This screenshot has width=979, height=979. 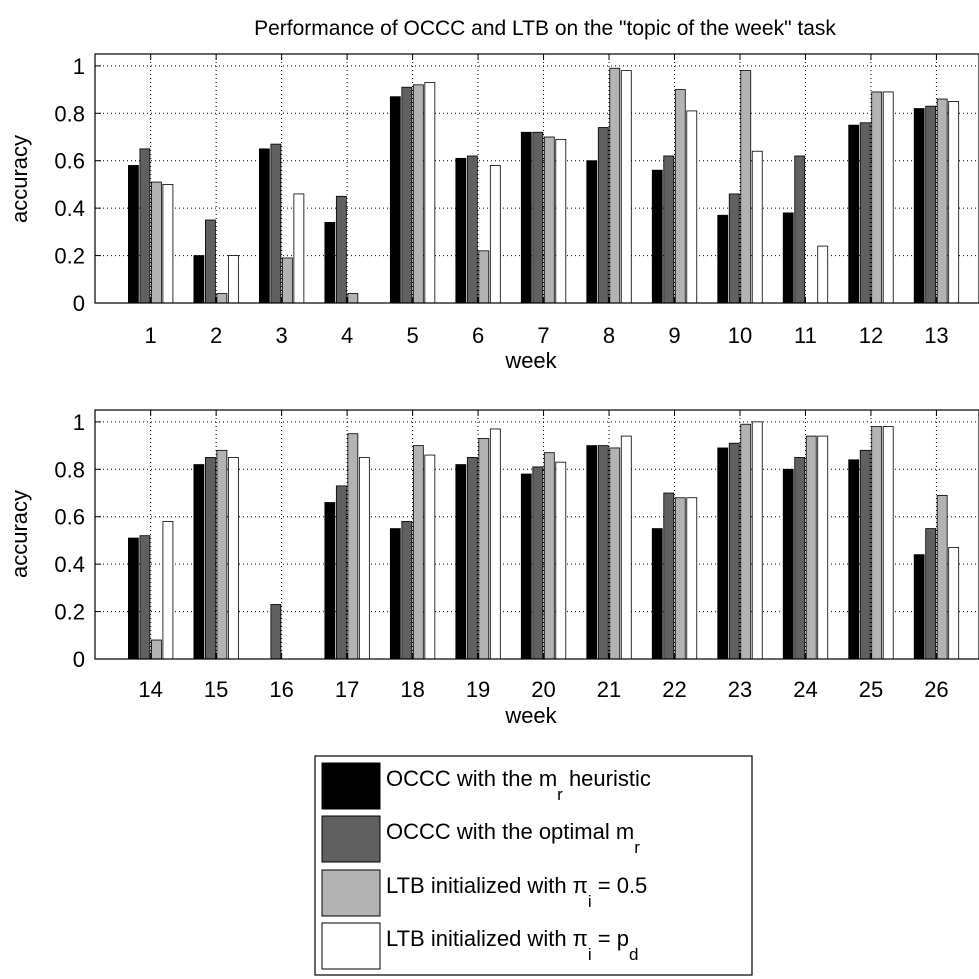 I want to click on legend-label: OCCC with the optimal mr, so click(x=513, y=838).